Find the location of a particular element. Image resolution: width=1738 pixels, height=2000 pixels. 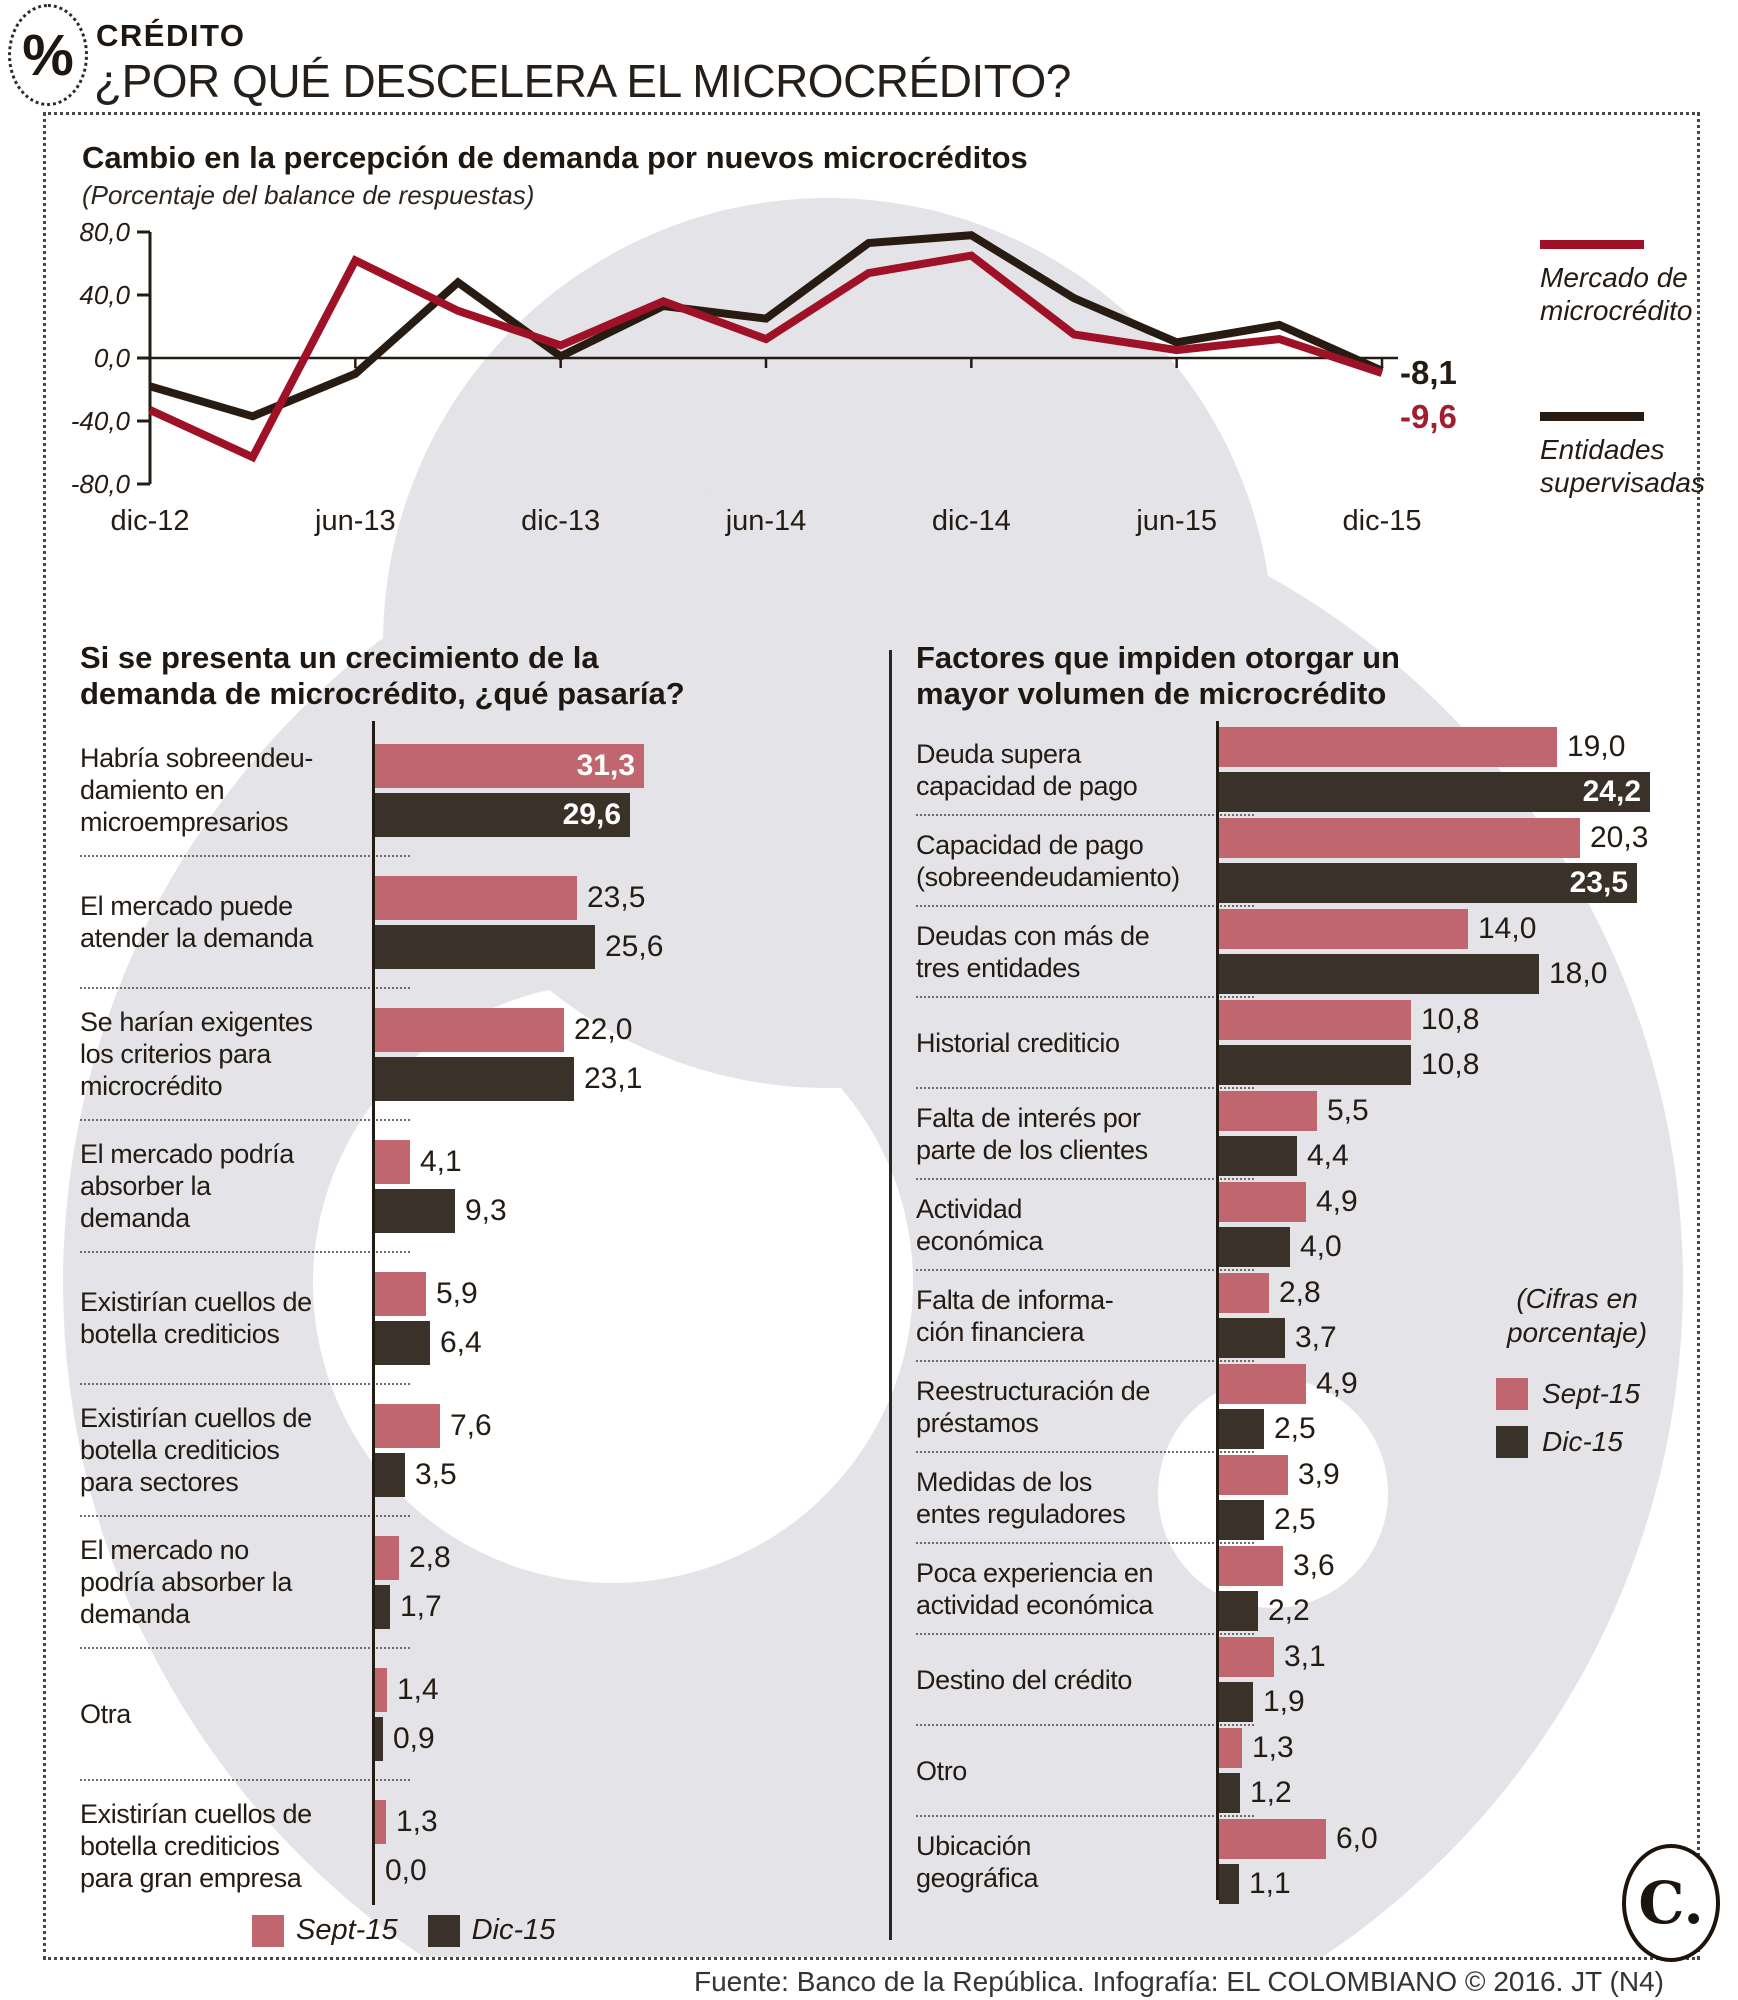

bar-dic-15: 9,3 is located at coordinates (622, 1210).